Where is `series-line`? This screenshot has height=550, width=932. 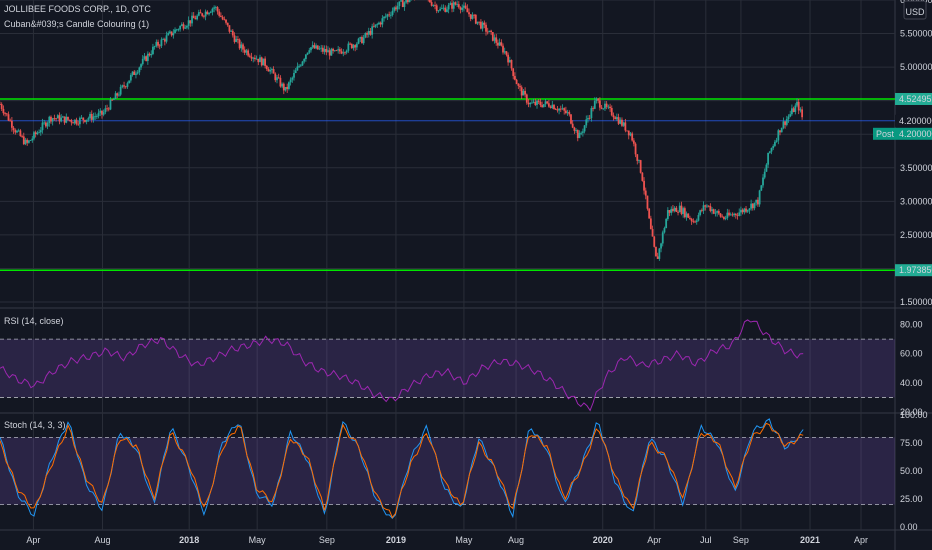
series-line is located at coordinates (402, 365).